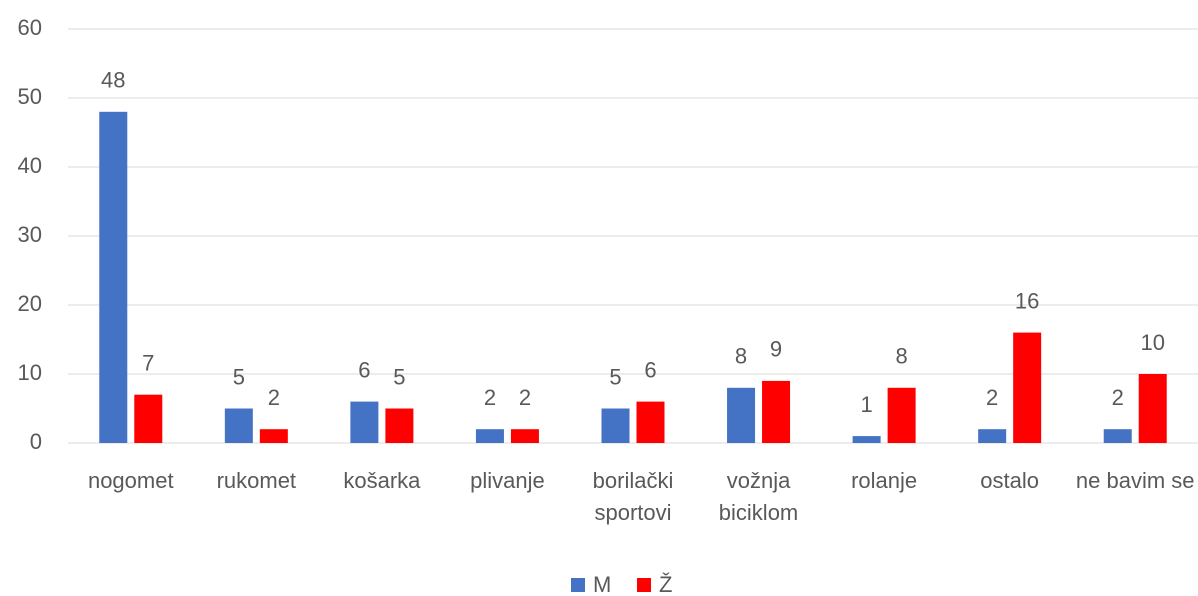 This screenshot has width=1198, height=596. What do you see at coordinates (758, 496) in the screenshot?
I see `x-tick-label: vožnja biciklom` at bounding box center [758, 496].